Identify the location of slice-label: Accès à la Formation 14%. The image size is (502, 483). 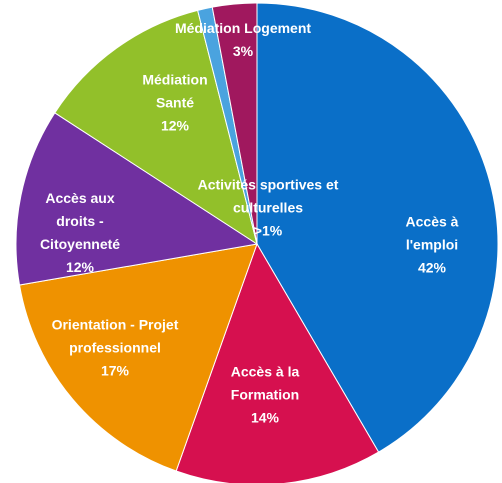
(265, 395).